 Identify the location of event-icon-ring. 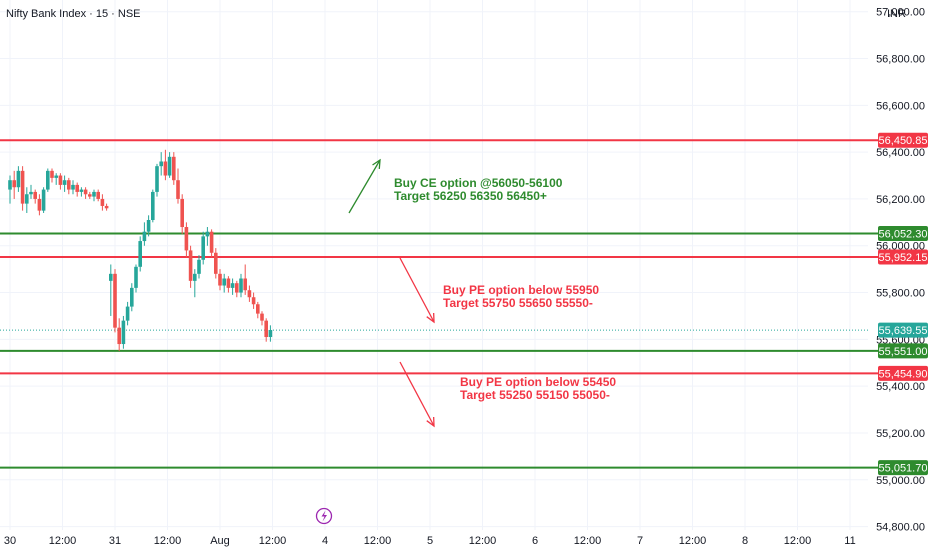
(324, 516).